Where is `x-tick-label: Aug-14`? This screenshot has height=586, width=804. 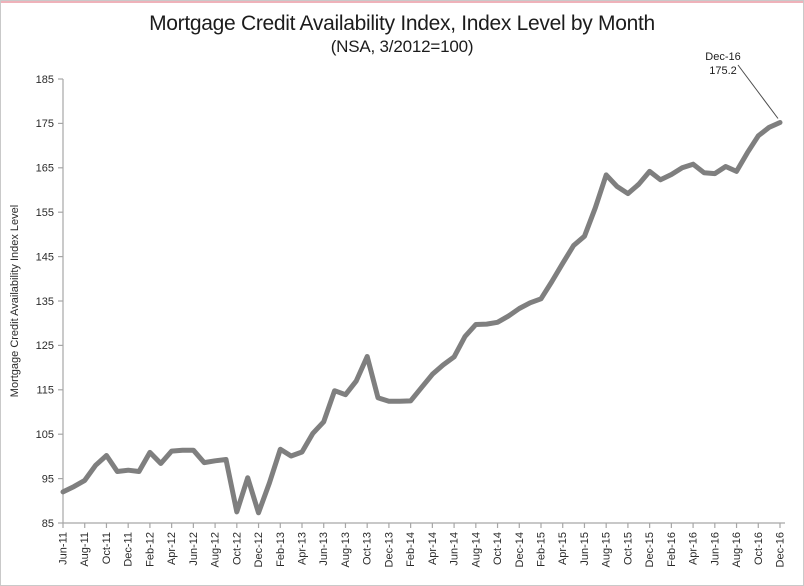
x-tick-label: Aug-14 is located at coordinates (476, 549).